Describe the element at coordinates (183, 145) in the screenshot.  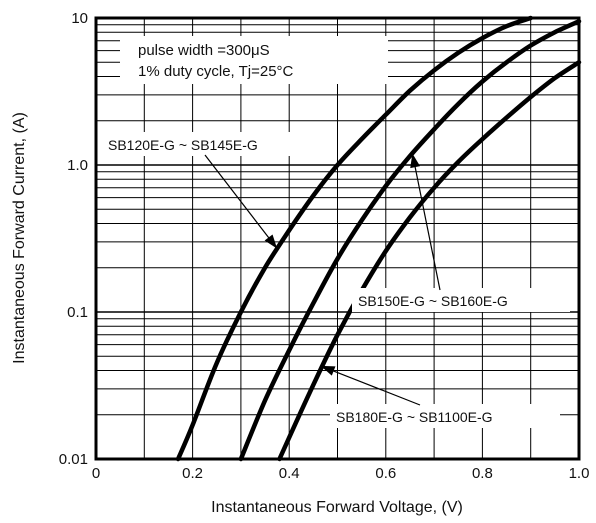
I see `series-label-1: SB120E-G ~ SB145E-G` at that location.